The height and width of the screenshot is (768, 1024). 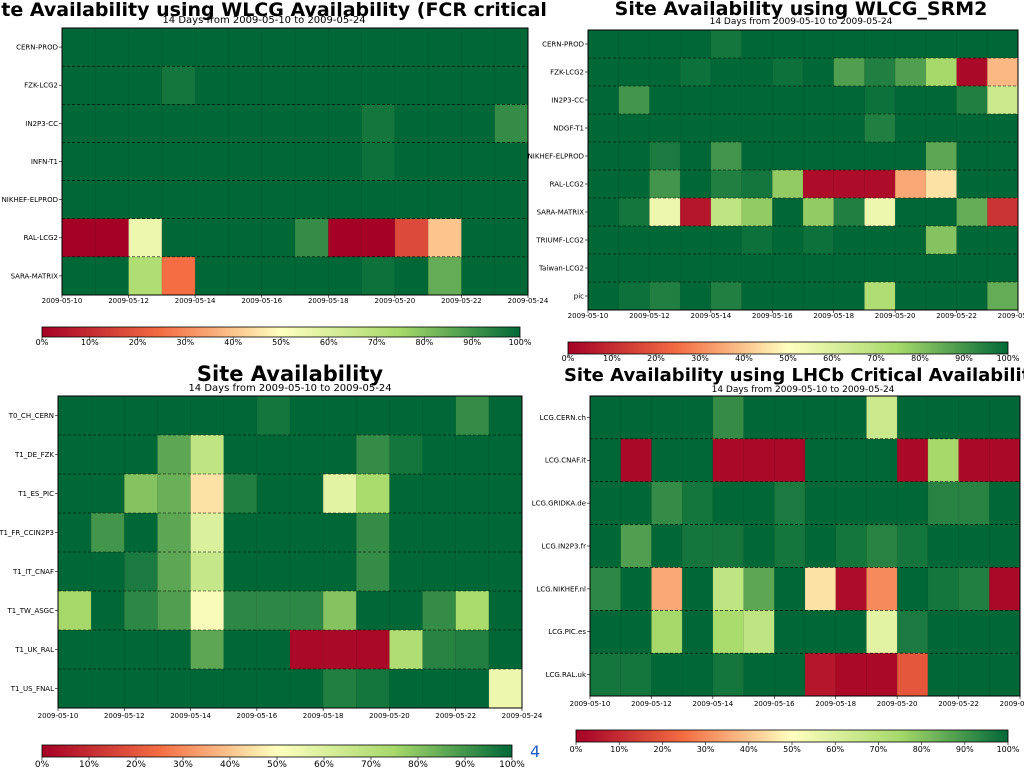 I want to click on row-label: T1_UK_RAL, so click(x=34, y=650).